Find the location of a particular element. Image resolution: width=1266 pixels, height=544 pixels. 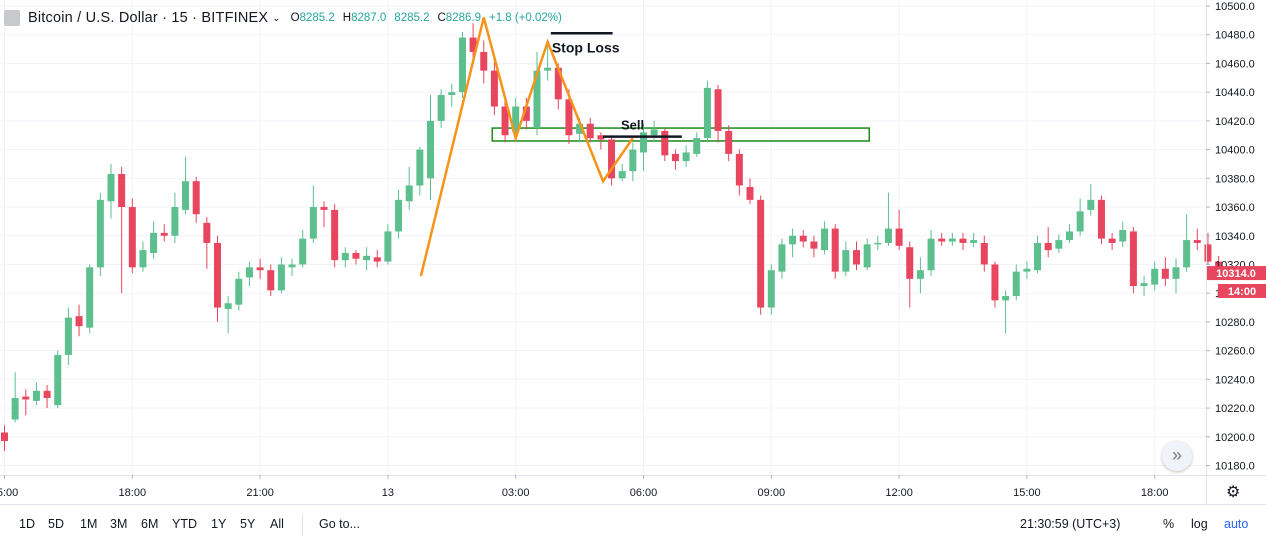

chevron-down-icon: ⌄ is located at coordinates (276, 18).